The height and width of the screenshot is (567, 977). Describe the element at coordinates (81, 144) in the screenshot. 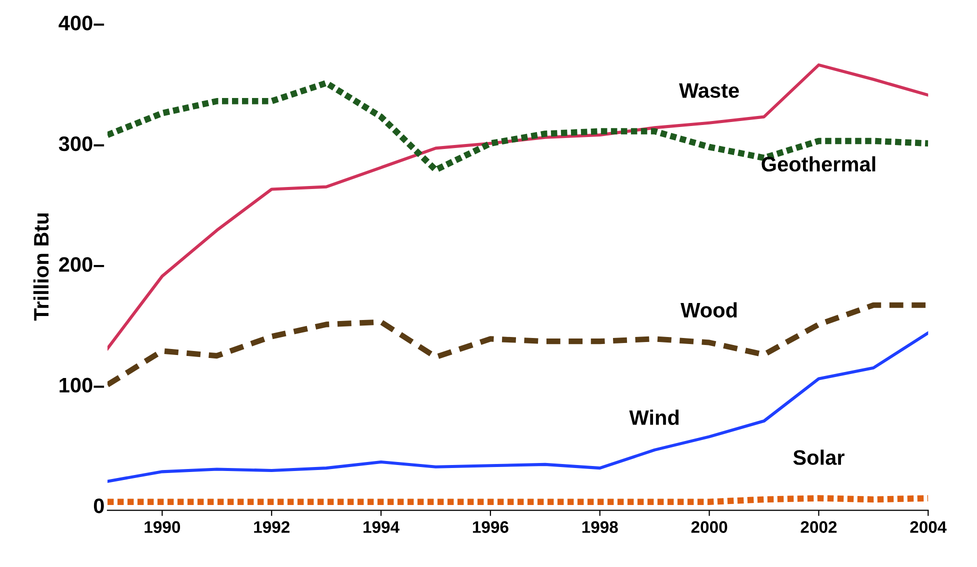

I see `y-tick-label: 300–` at that location.